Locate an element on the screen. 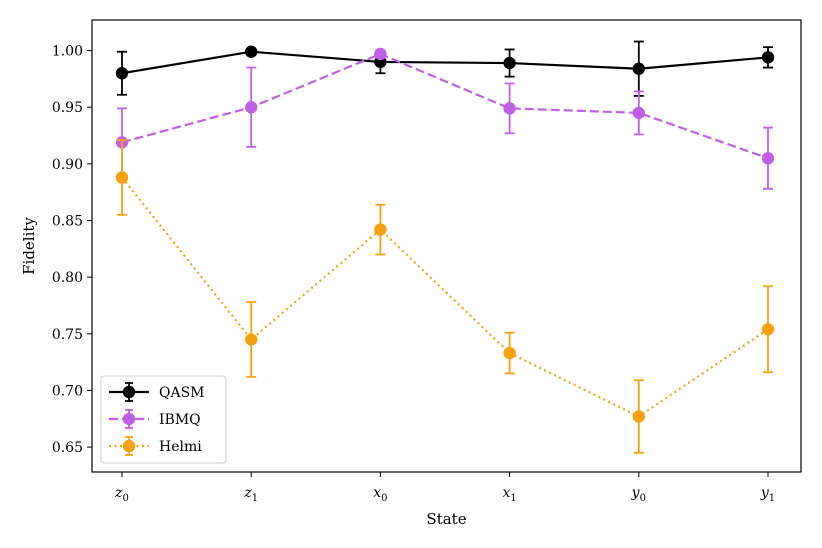  legend: QASM IBMQ Helmi is located at coordinates (163, 419).